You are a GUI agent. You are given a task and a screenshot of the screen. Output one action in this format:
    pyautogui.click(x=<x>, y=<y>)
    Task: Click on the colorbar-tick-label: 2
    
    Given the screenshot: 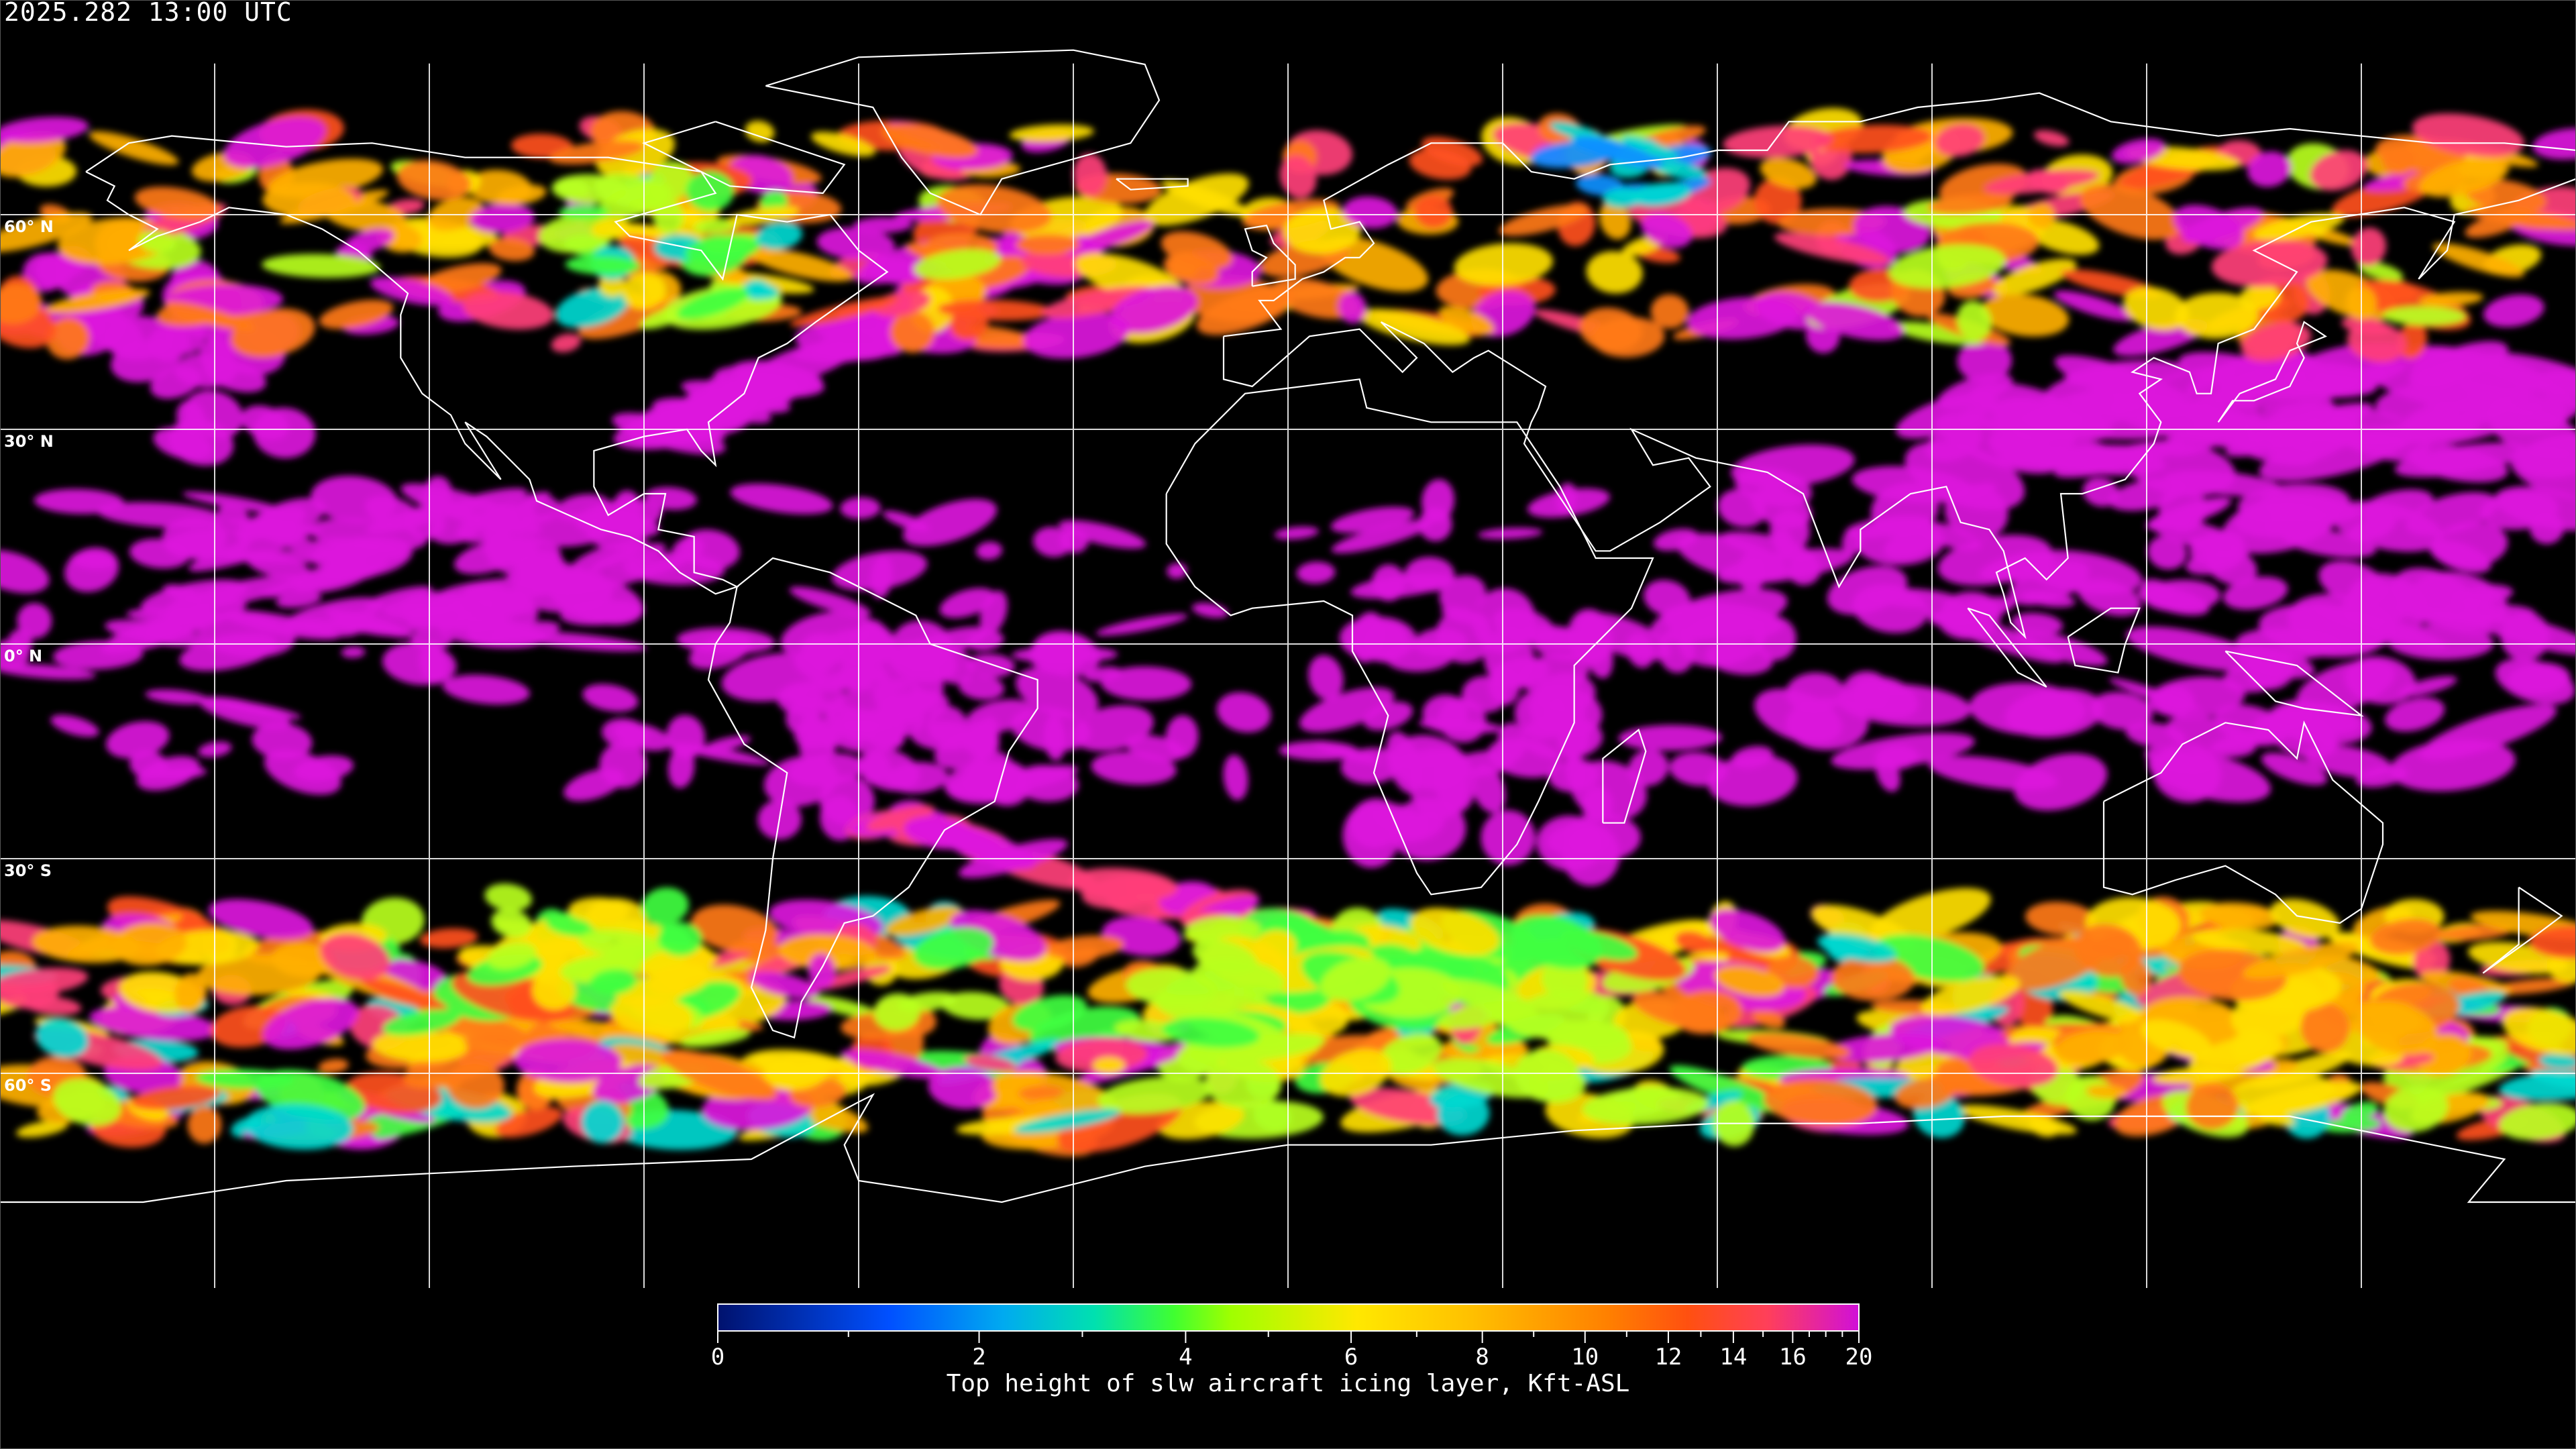 What is the action you would take?
    pyautogui.click(x=978, y=1357)
    